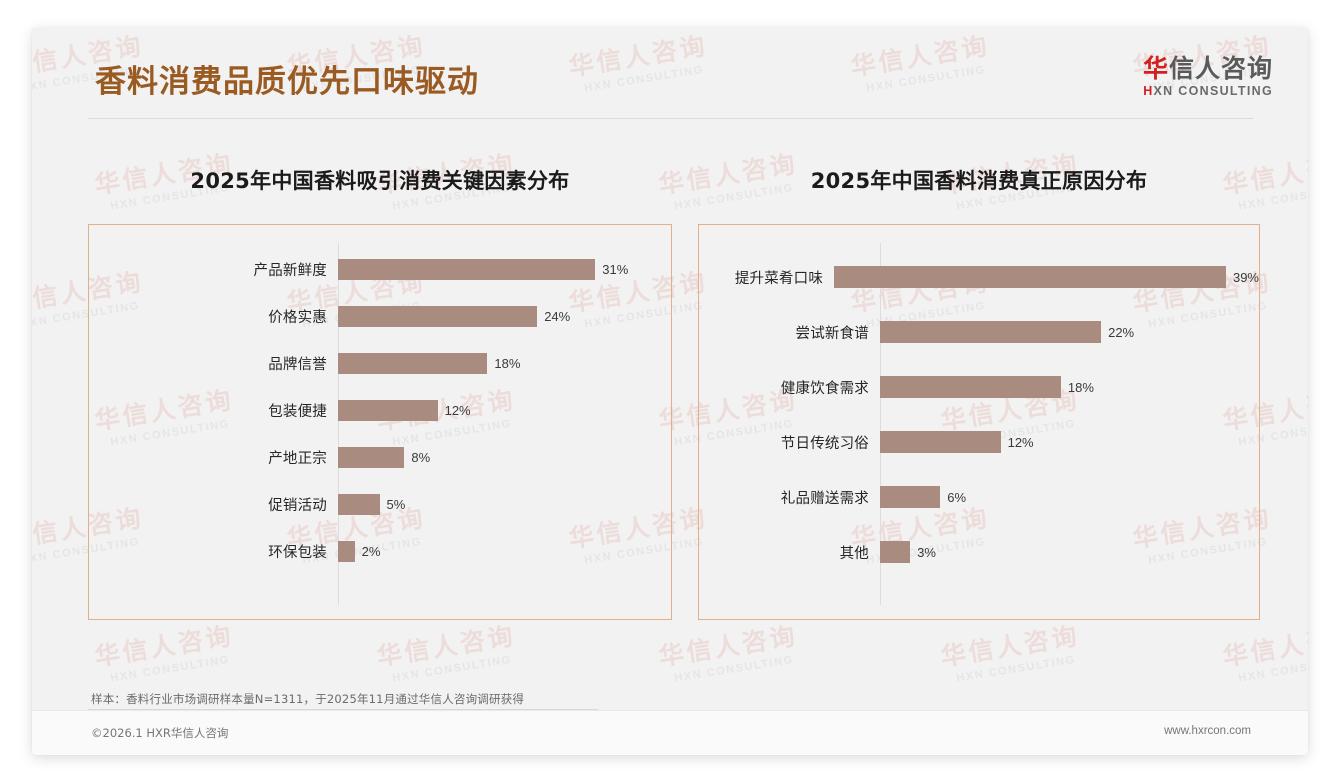  What do you see at coordinates (979, 552) in the screenshot?
I see `bar-row: 其他 3%` at bounding box center [979, 552].